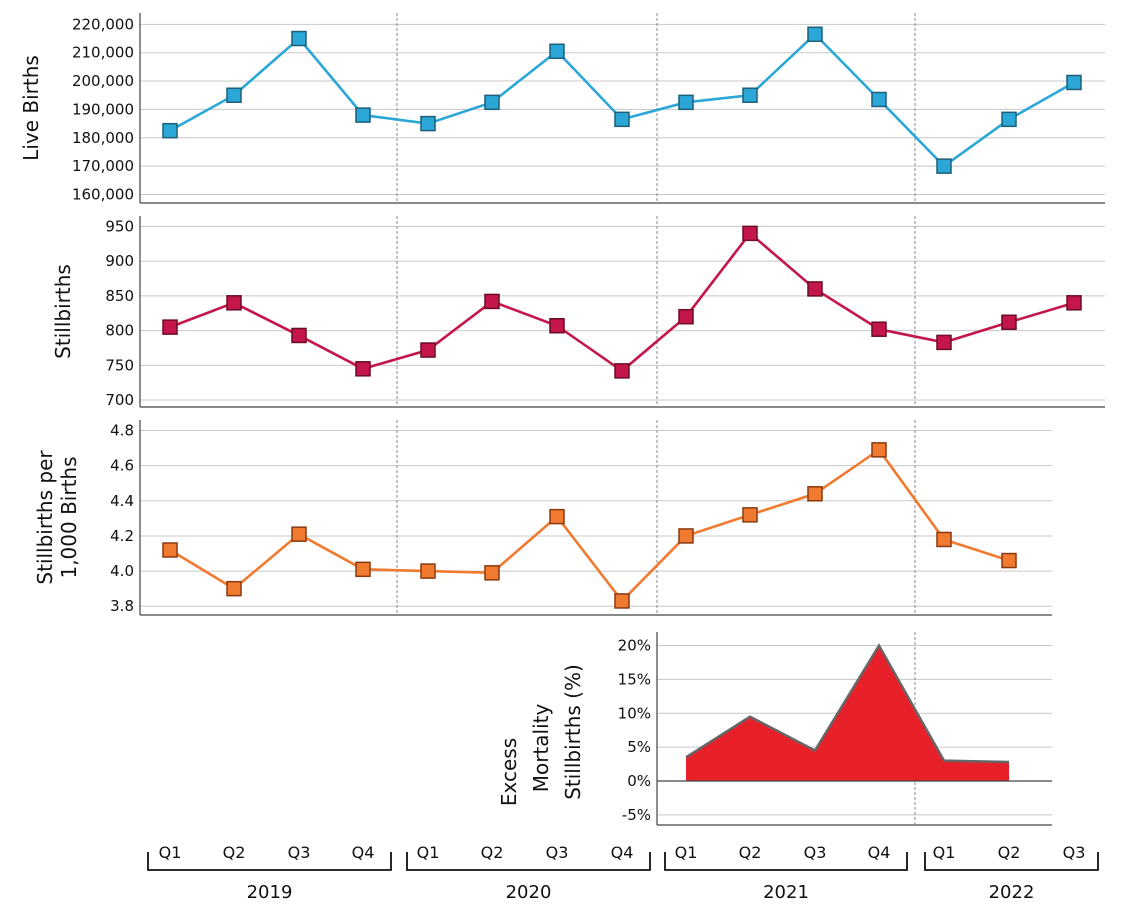  I want to click on area-outline, so click(847, 703).